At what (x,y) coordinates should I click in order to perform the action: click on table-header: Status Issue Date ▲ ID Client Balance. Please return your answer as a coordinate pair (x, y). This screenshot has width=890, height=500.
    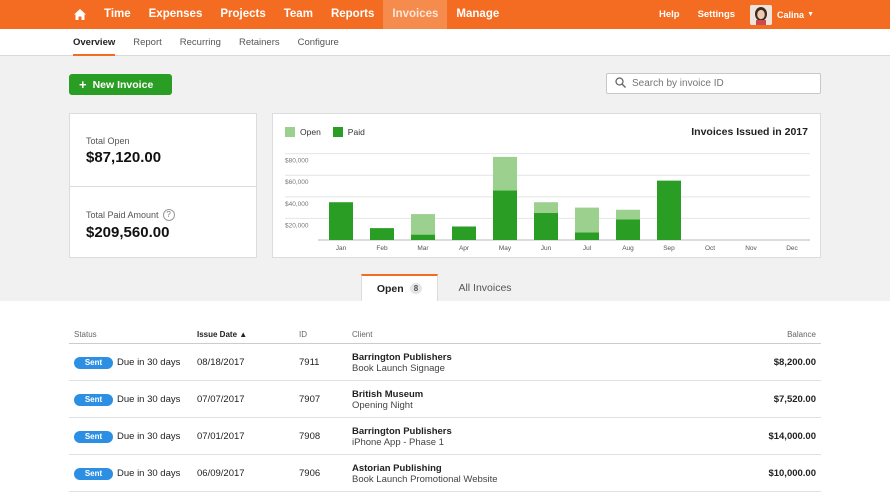
    Looking at the image, I should click on (445, 335).